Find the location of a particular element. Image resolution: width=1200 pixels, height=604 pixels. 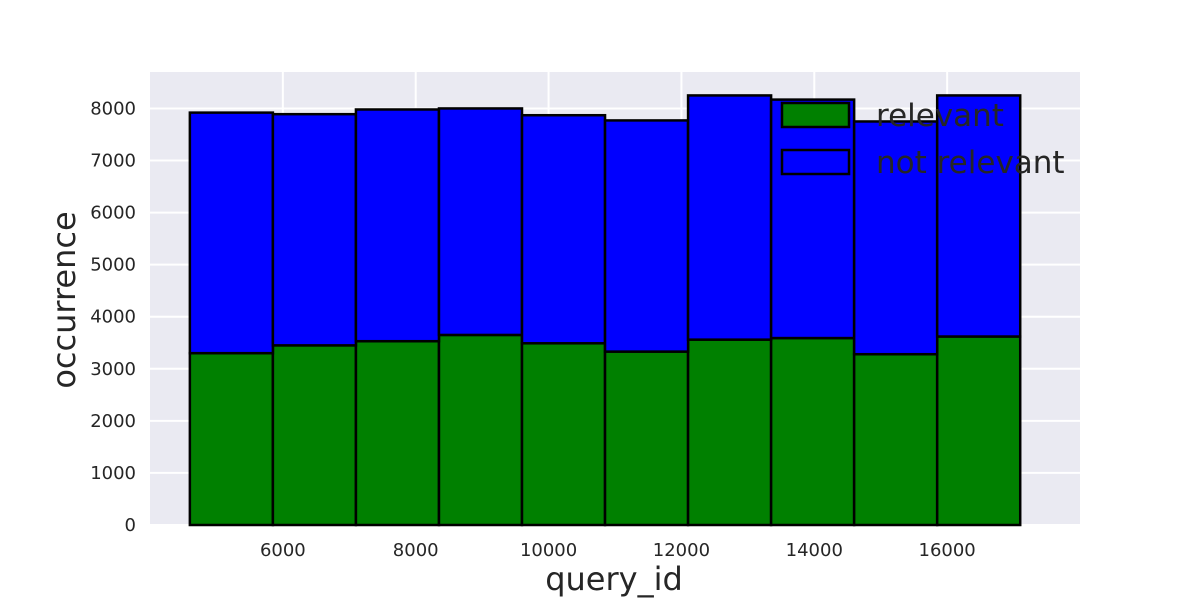

y-tick-label: 5000 is located at coordinates (113, 265).